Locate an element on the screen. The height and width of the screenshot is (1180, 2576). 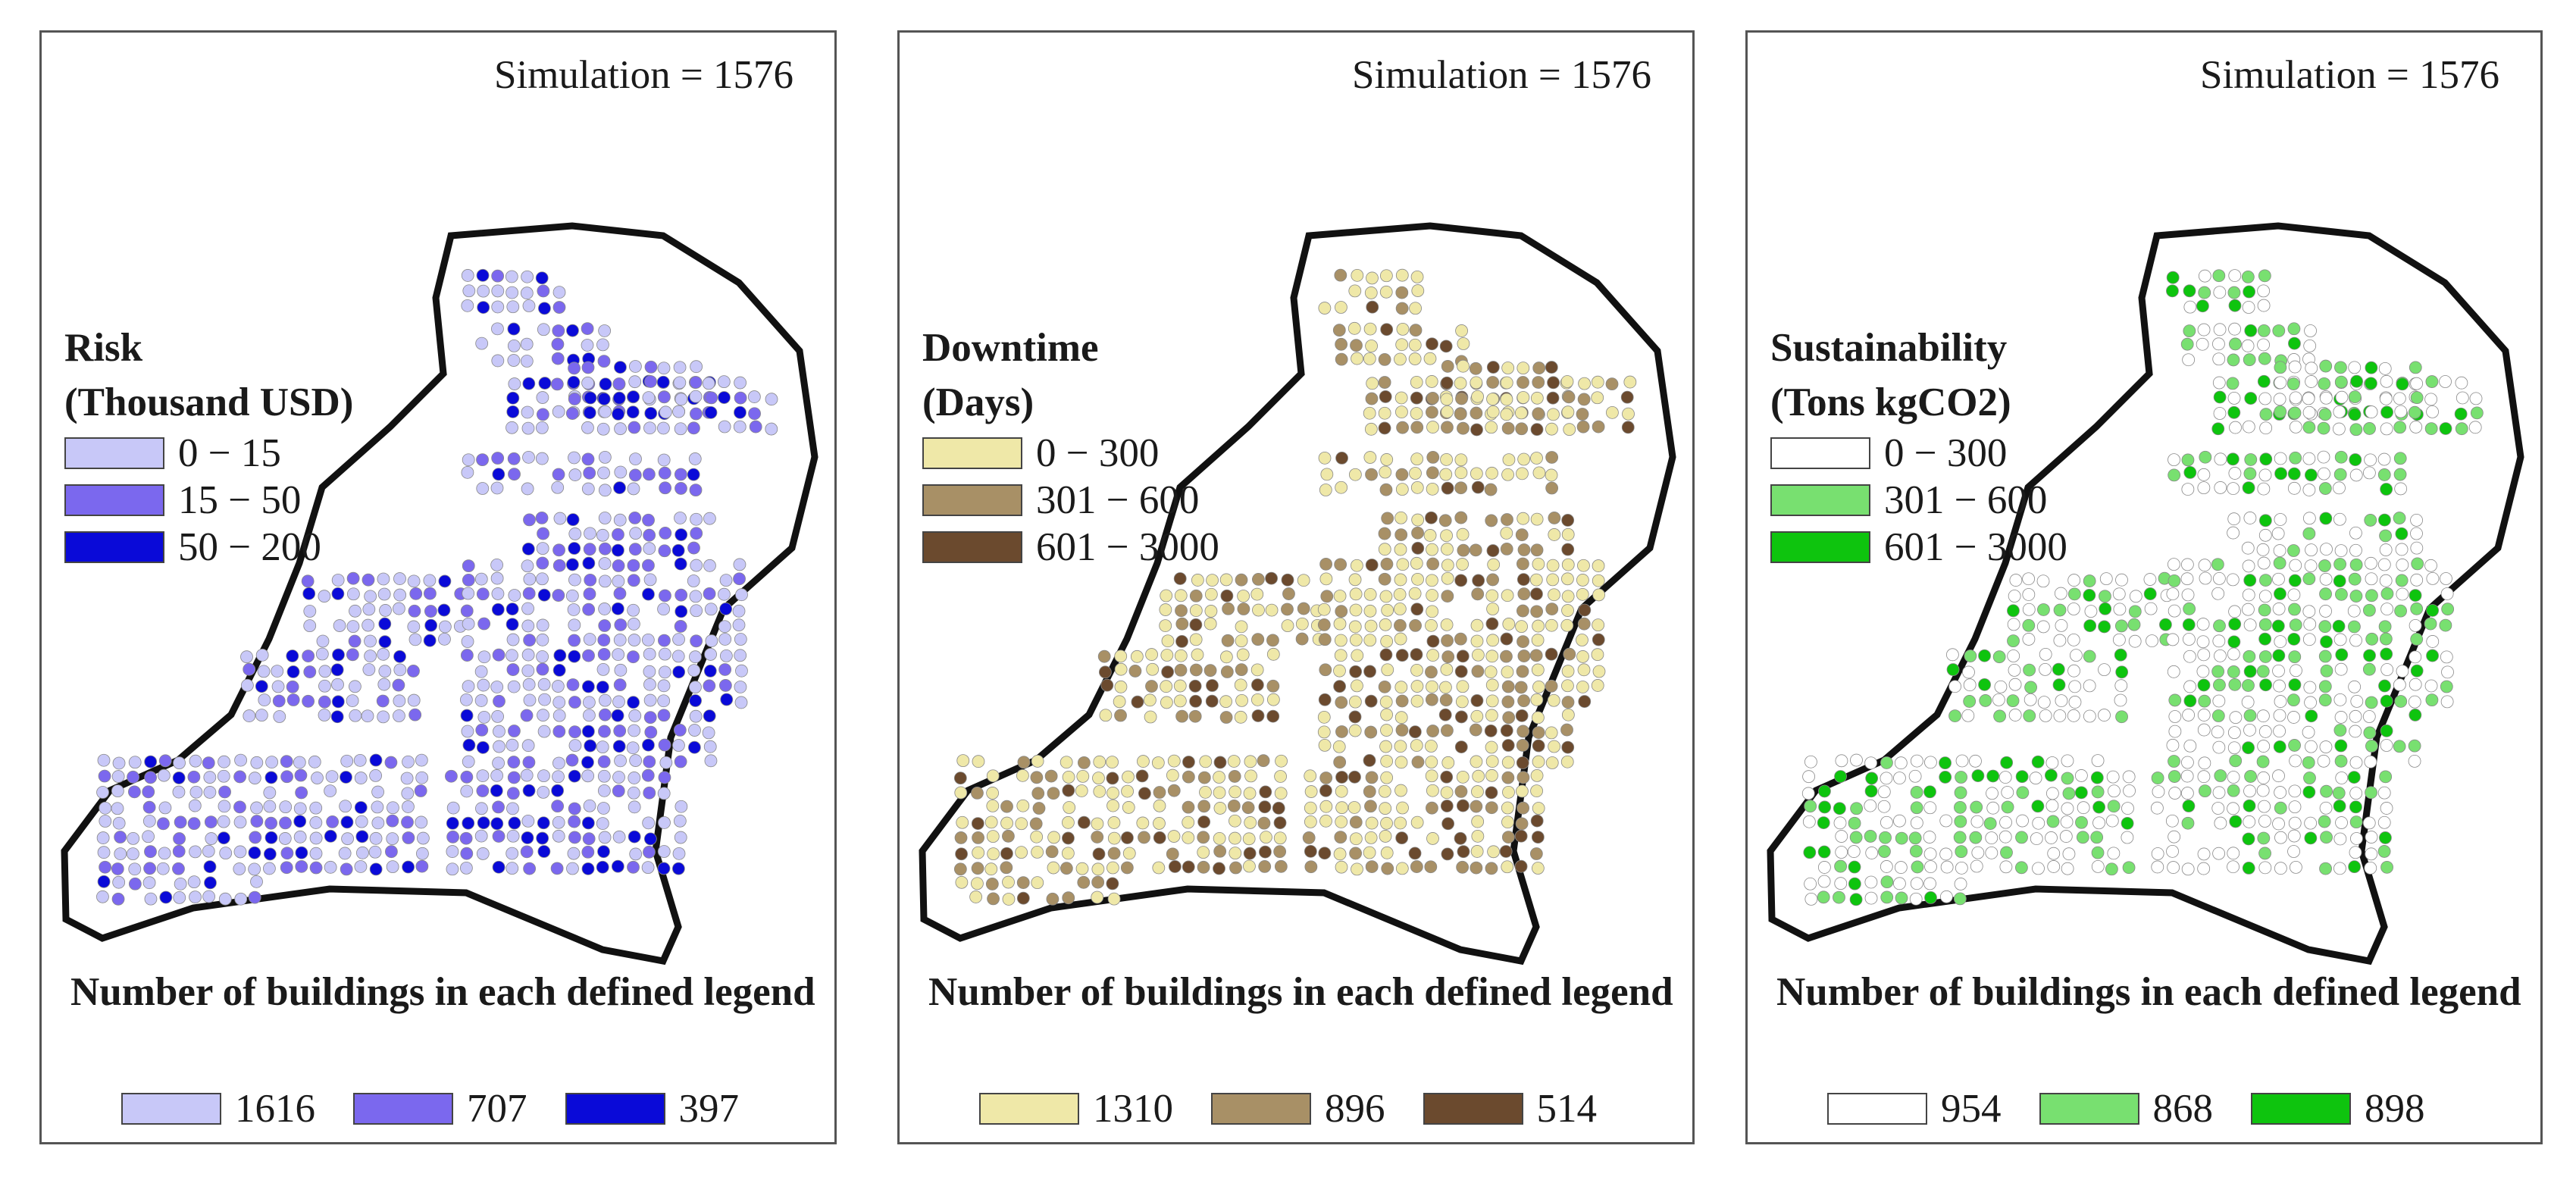
count-value: 514 is located at coordinates (1567, 1109).